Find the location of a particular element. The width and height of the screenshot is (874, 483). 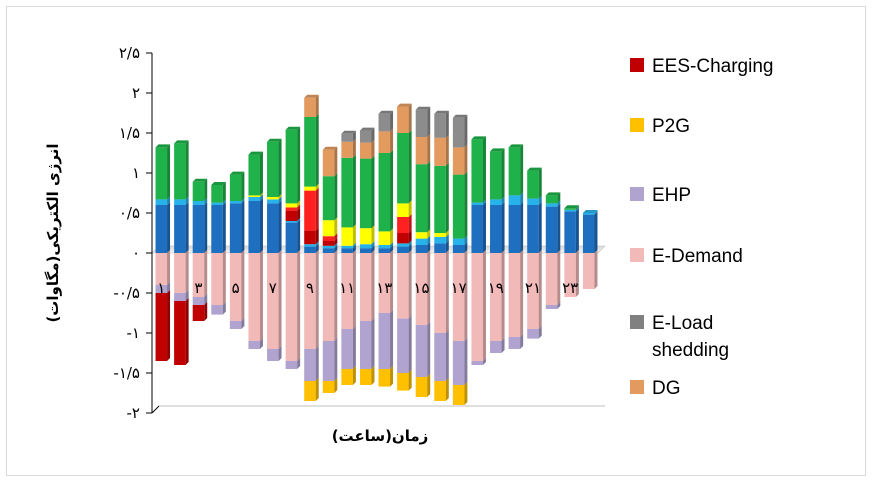

y-tick-label: -۱ is located at coordinates (133, 333).